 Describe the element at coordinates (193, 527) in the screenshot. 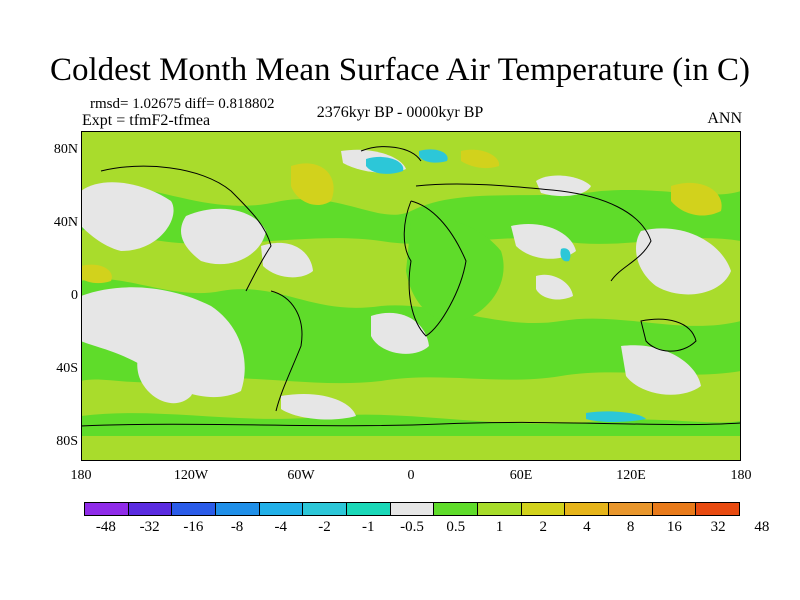

I see `colorbar-label: -16` at that location.